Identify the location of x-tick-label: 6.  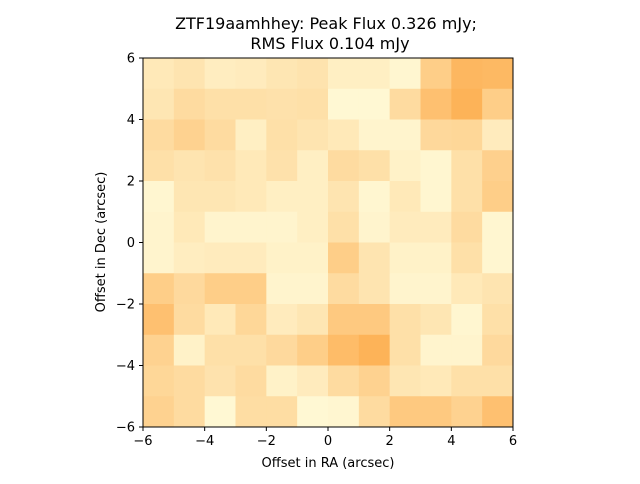
(513, 441).